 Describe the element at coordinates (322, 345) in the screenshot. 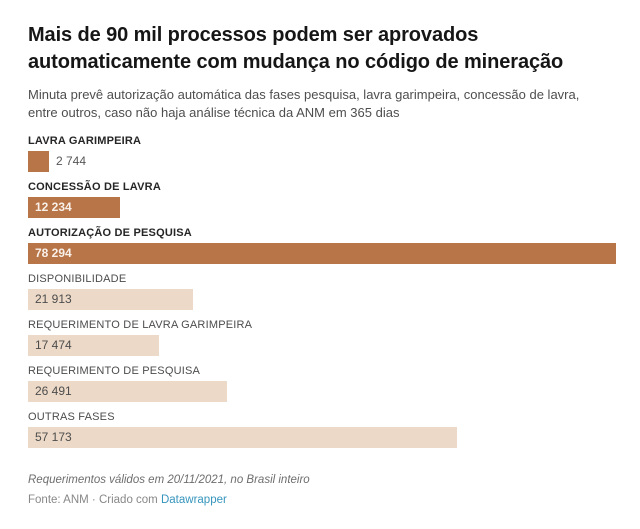

I see `bar-track: 17 474` at that location.